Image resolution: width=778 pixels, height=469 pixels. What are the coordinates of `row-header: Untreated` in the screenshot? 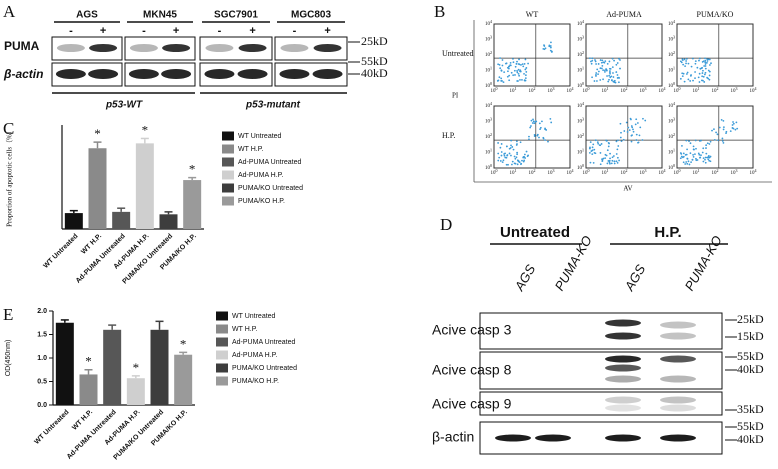 It's located at (458, 53).